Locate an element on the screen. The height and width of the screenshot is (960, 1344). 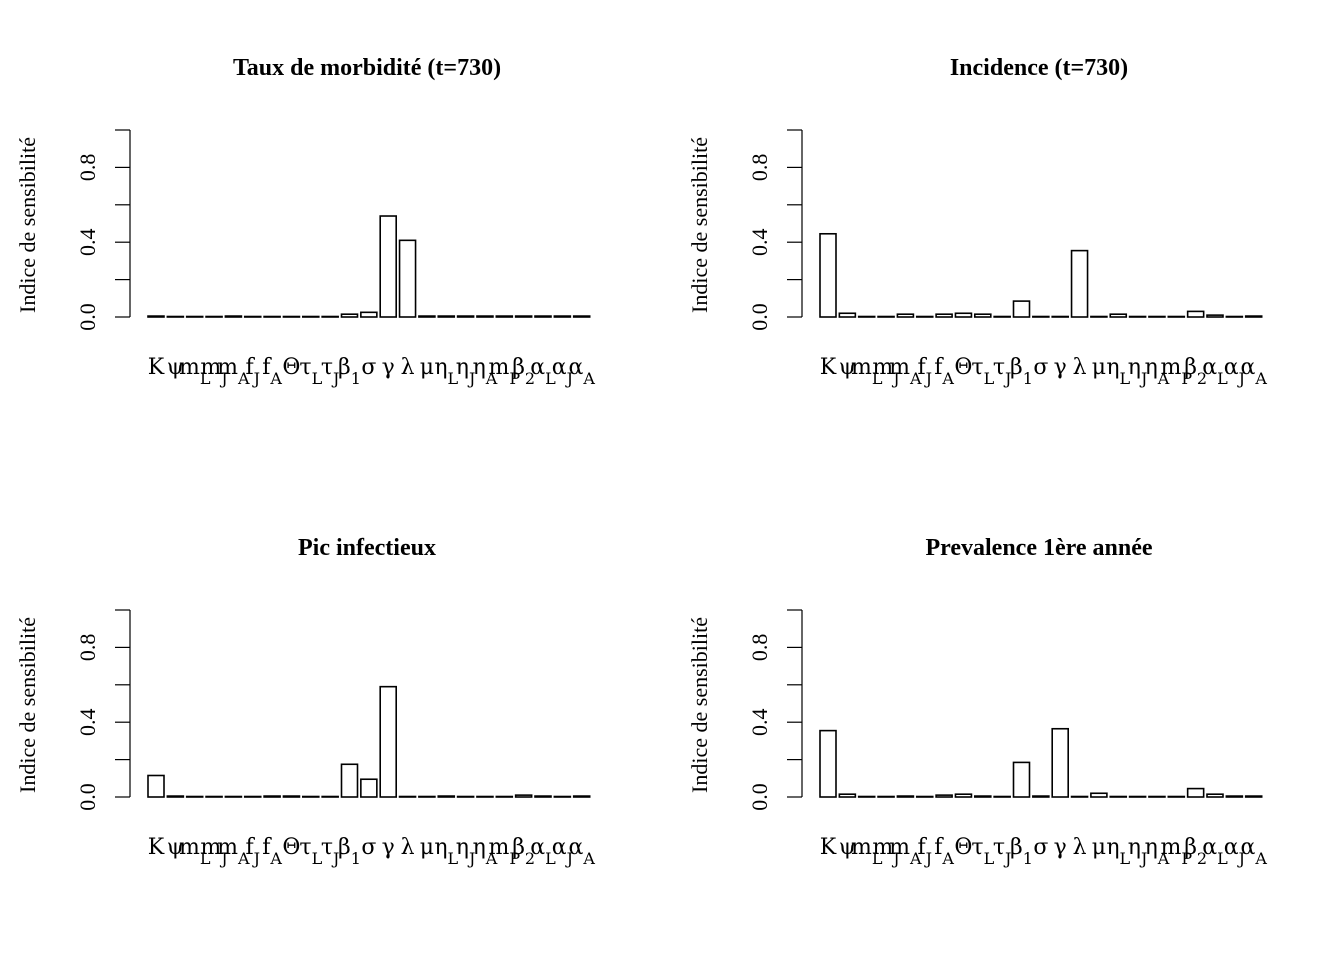
x-tick-label-13: γ is located at coordinates (1060, 367).